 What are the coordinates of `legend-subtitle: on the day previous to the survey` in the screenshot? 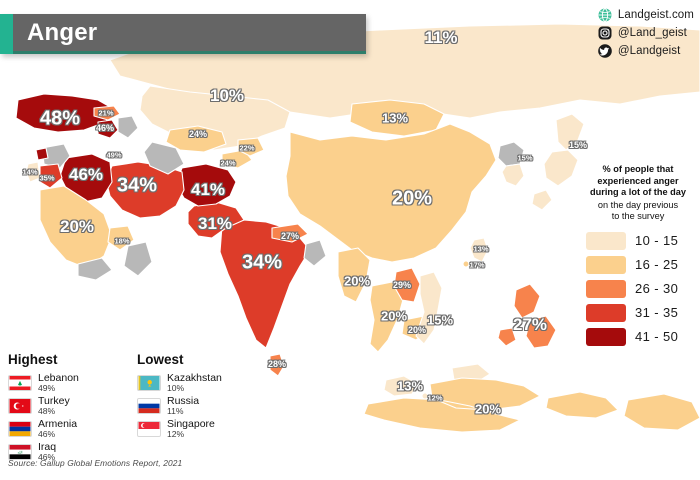 It's located at (638, 211).